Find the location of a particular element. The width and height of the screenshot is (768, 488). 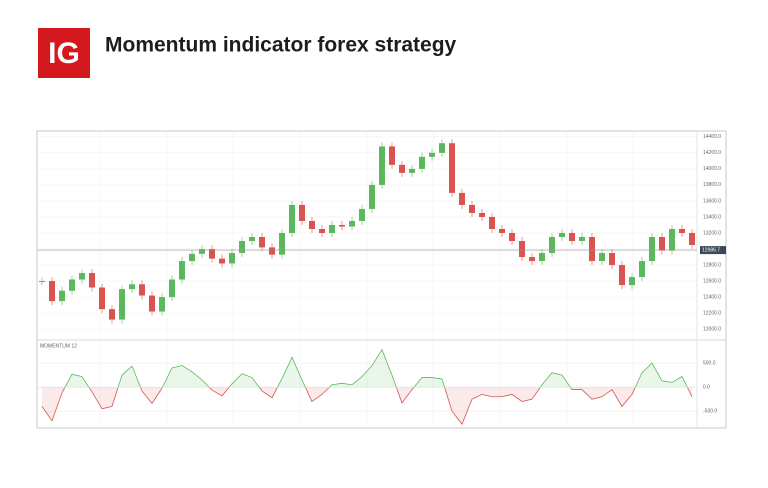

logo: IG is located at coordinates (64, 53).